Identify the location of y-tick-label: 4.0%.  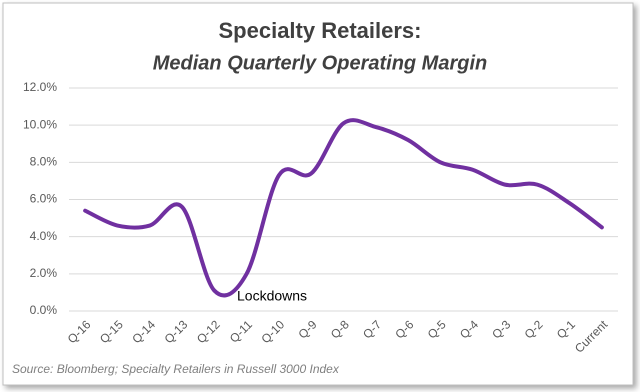
(44, 236).